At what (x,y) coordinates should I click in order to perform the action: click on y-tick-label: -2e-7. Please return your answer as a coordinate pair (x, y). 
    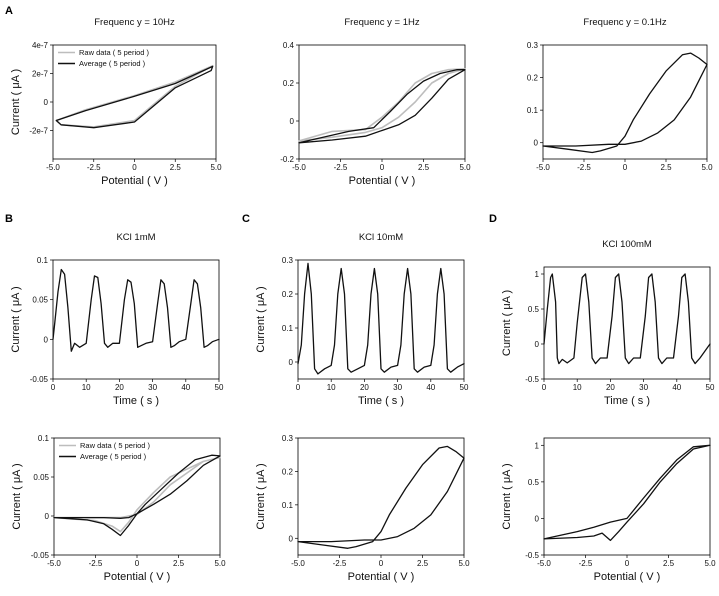
    Looking at the image, I should click on (38, 131).